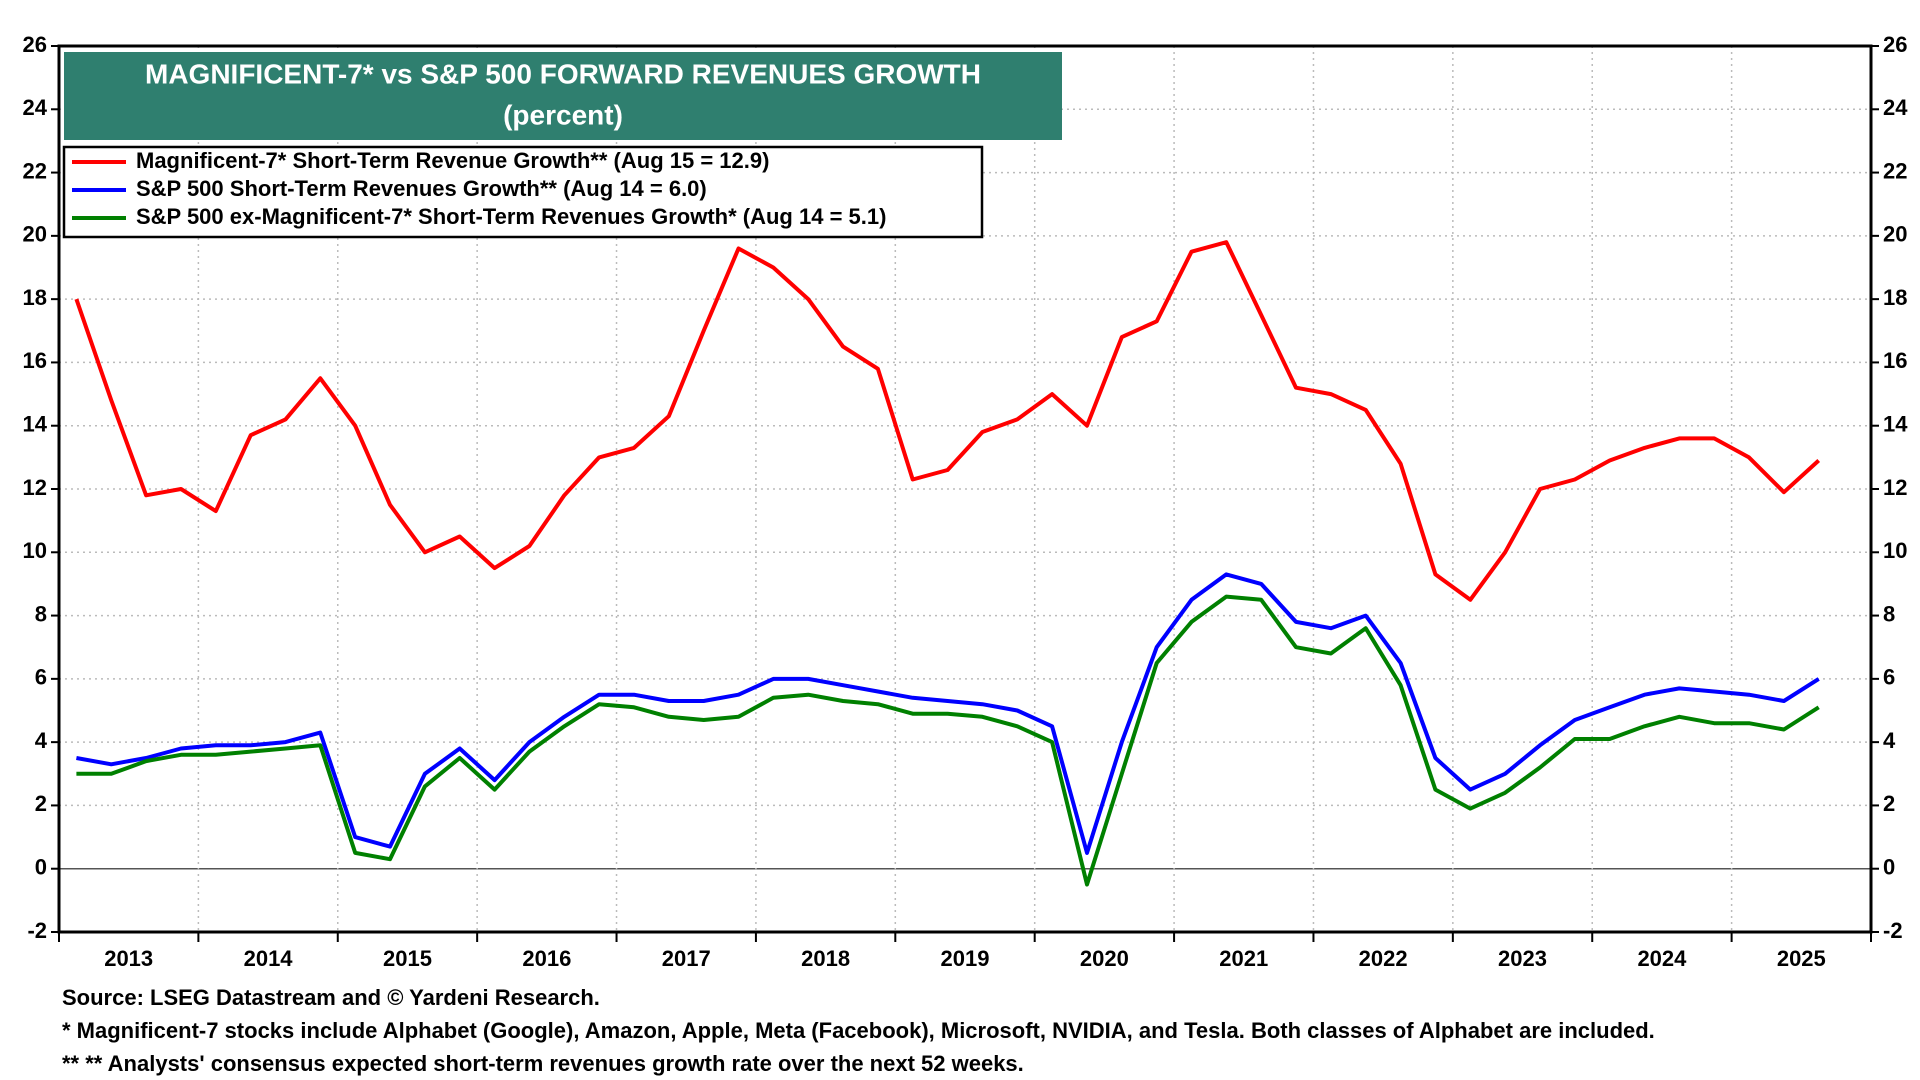 This screenshot has height=1080, width=1920. I want to click on y2-tick-label: -2, so click(1893, 930).